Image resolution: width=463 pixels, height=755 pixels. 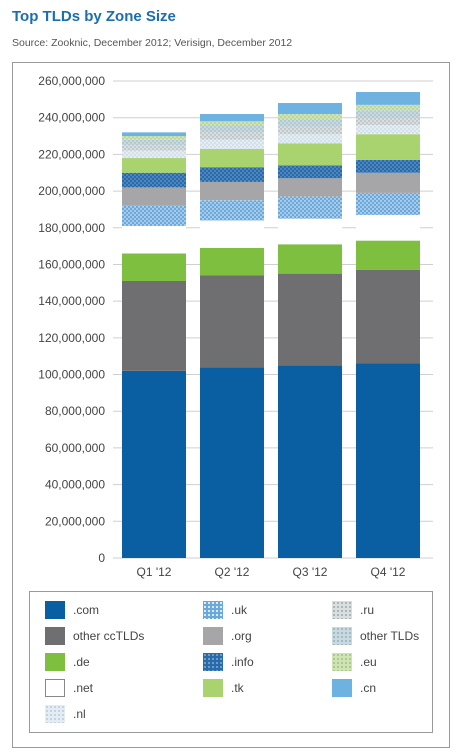 What do you see at coordinates (79, 714) in the screenshot?
I see `legend-label: .nl` at bounding box center [79, 714].